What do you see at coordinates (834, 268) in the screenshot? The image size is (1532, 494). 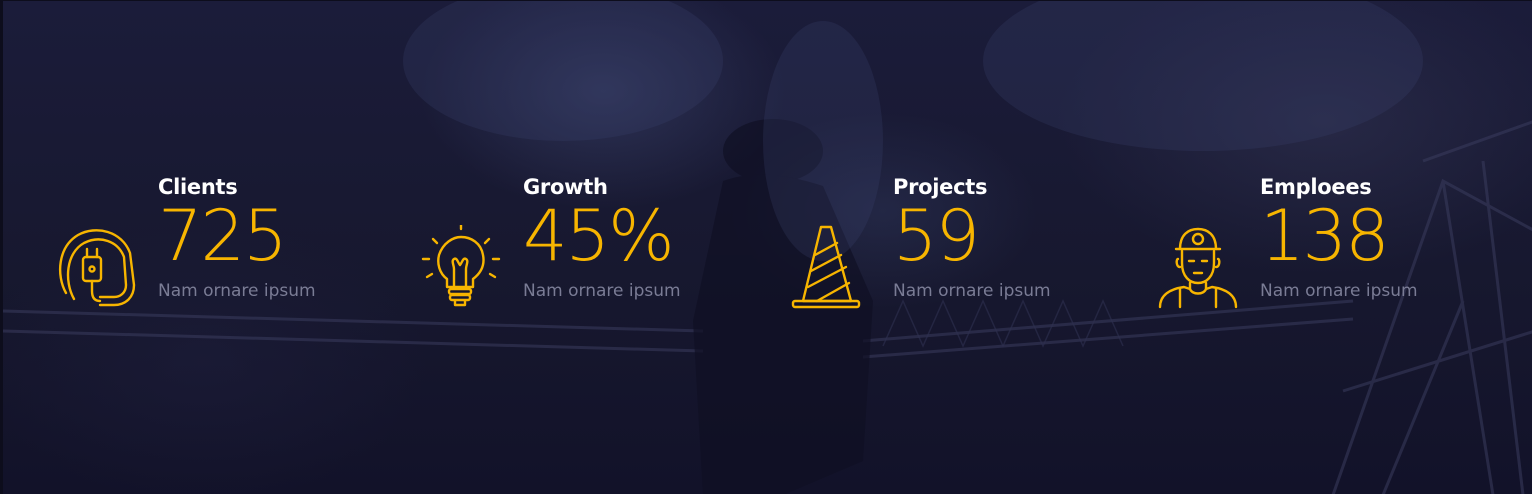 I see `traffic-cone-icon` at bounding box center [834, 268].